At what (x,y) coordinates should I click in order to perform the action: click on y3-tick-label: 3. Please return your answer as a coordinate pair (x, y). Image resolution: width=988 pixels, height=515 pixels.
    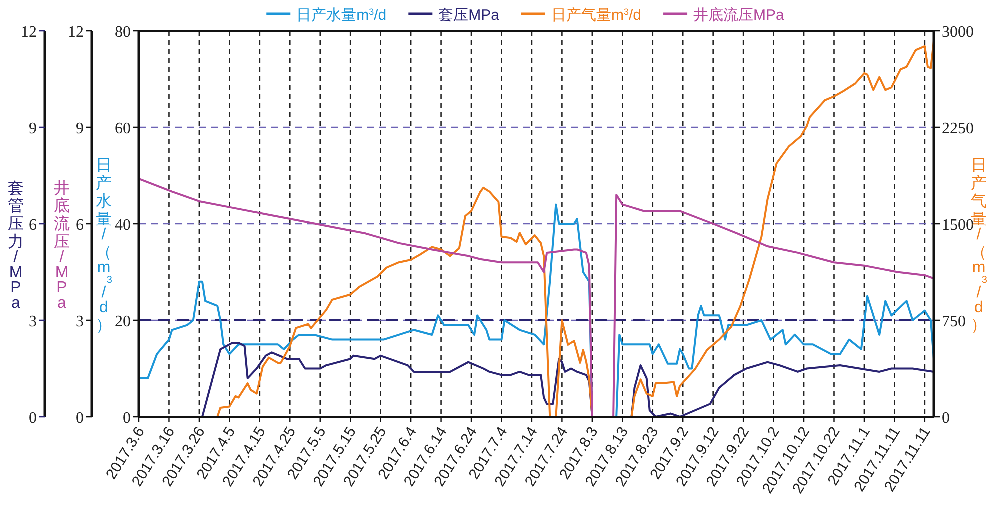
    Looking at the image, I should click on (33, 322).